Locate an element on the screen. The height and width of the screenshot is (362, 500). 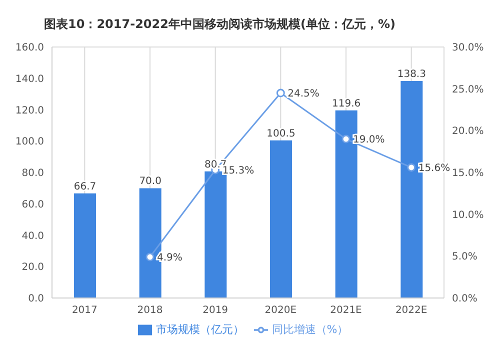
legend-label: 市场规模（亿元） is located at coordinates (200, 329).